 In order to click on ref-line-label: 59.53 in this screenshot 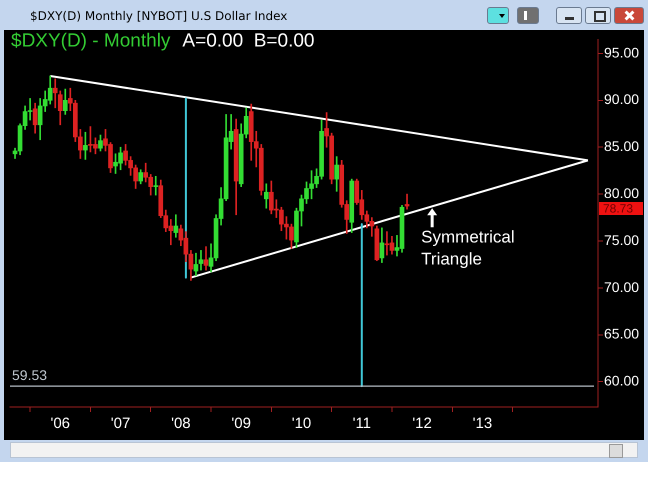, I will do `click(30, 374)`.